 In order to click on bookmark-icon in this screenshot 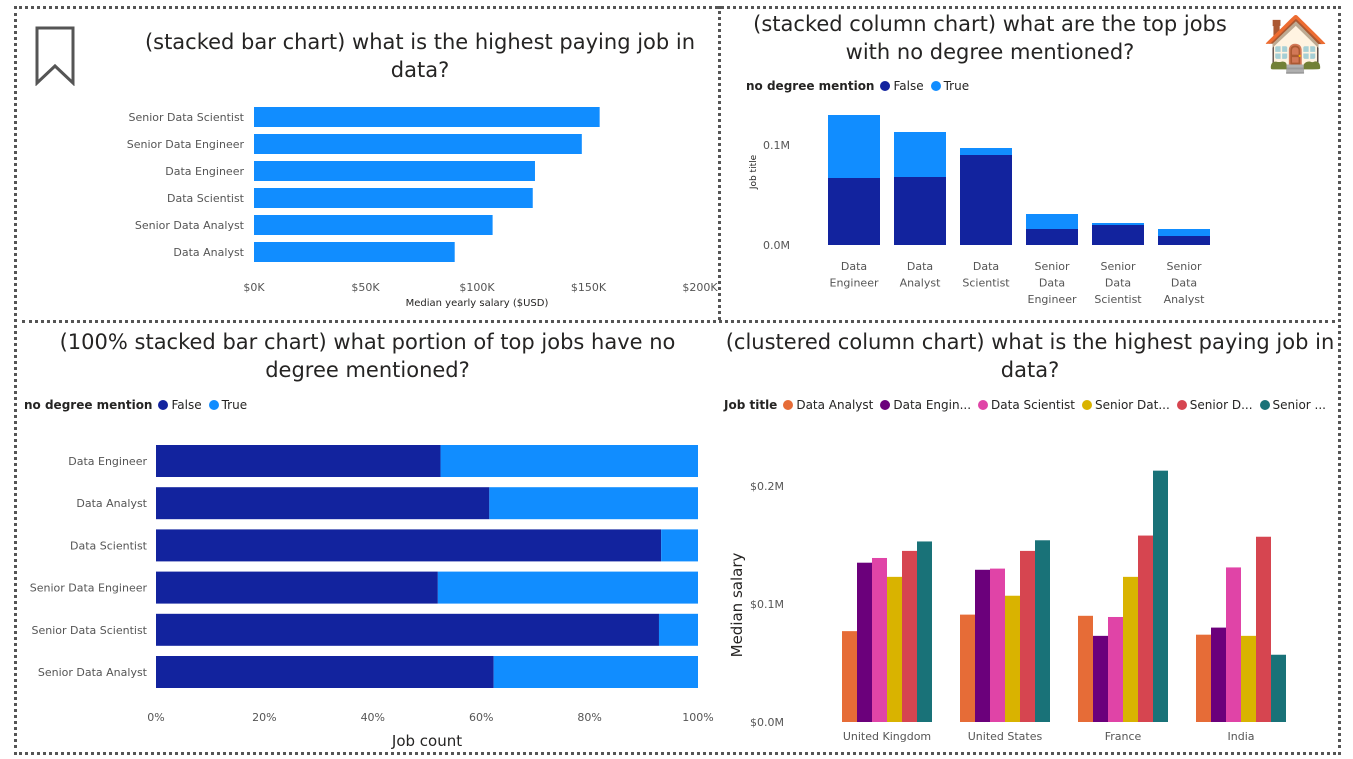, I will do `click(55, 56)`.